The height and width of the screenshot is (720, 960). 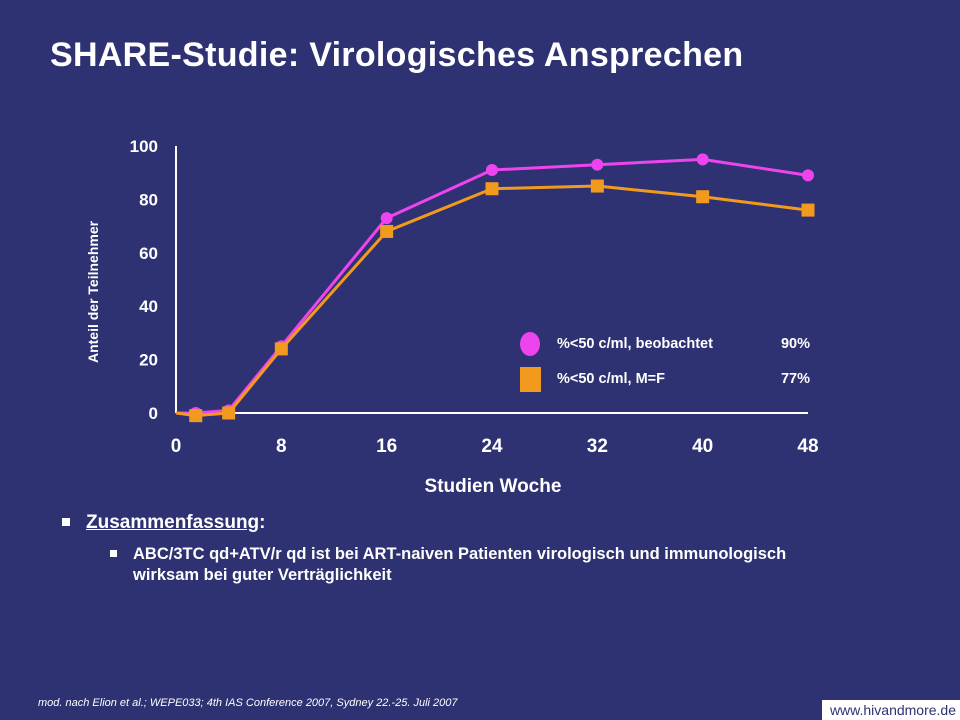 What do you see at coordinates (386, 446) in the screenshot?
I see `x-tick-label: 16` at bounding box center [386, 446].